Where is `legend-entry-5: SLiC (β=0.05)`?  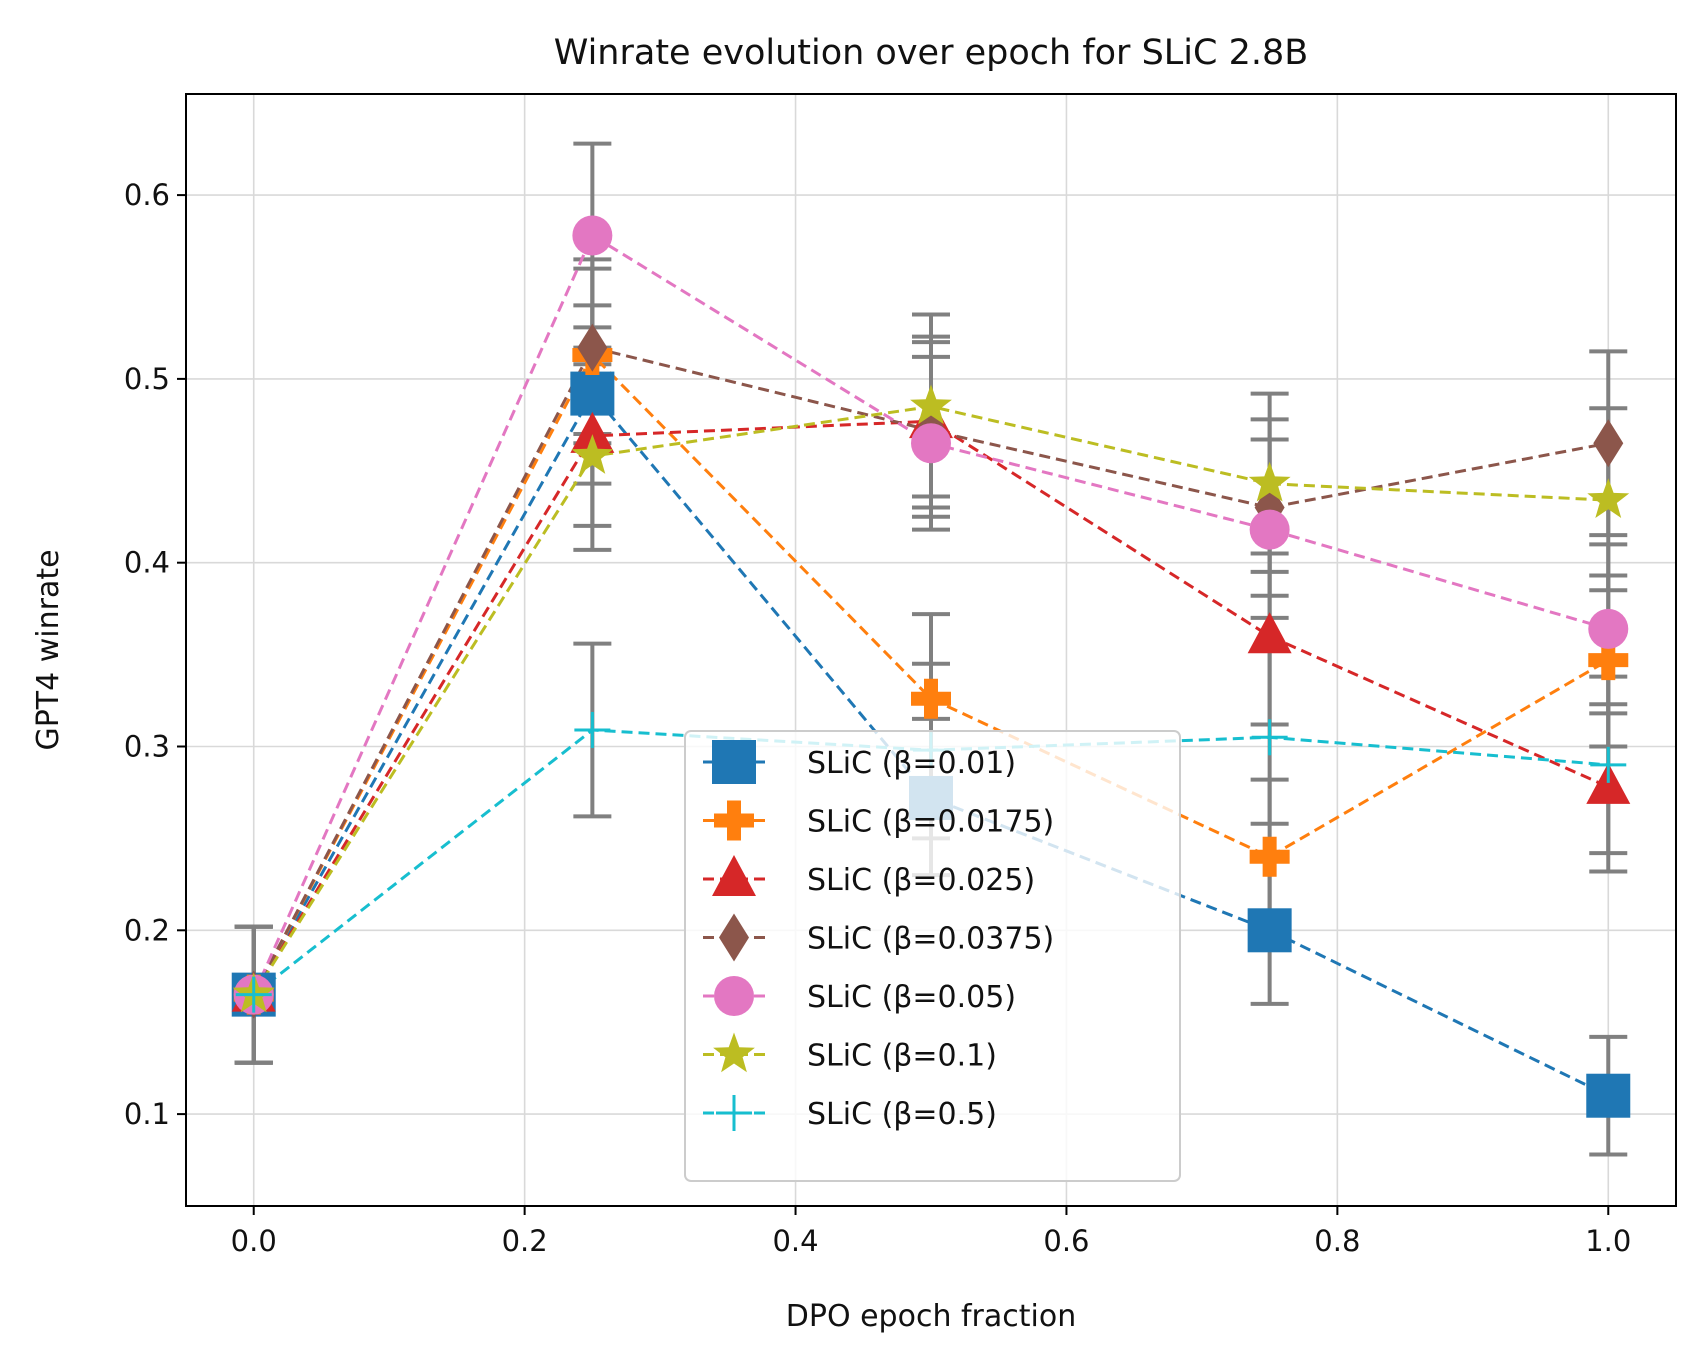
legend-entry-5: SLiC (β=0.05) is located at coordinates (859, 996).